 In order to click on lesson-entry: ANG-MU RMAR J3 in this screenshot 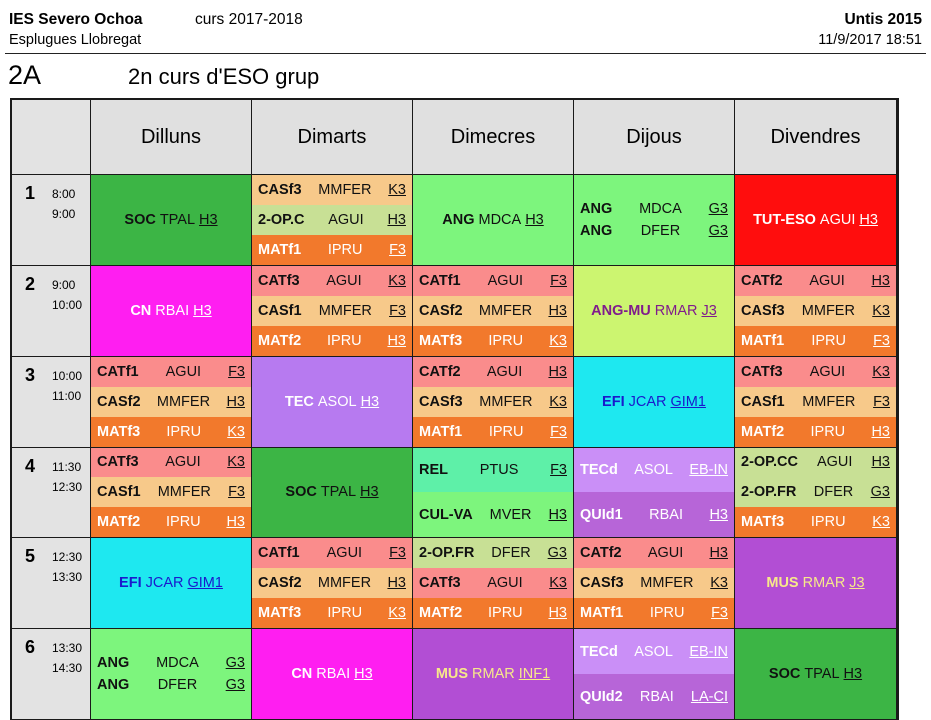, I will do `click(654, 311)`.